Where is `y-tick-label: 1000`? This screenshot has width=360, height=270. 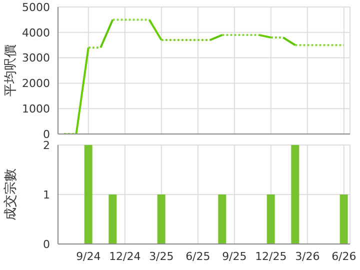
y-tick-label: 1000 is located at coordinates (36, 109).